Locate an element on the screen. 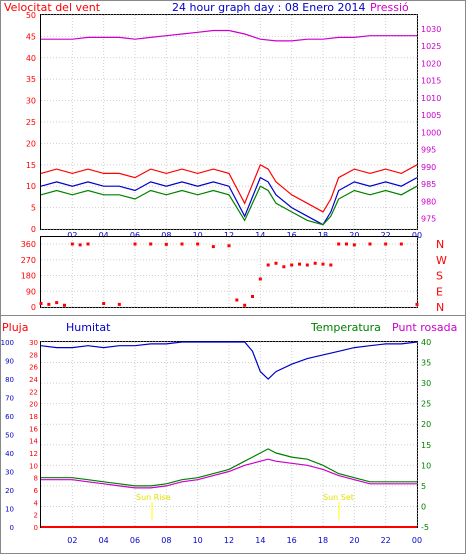  temperature-tick: 5 is located at coordinates (423, 486).